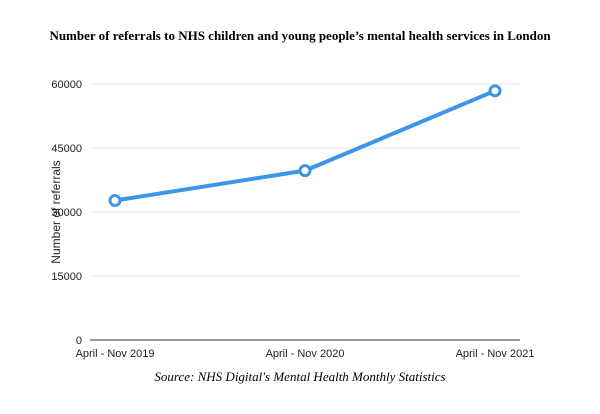 This screenshot has height=414, width=600. I want to click on x-tick-label: April - Nov 2021, so click(495, 354).